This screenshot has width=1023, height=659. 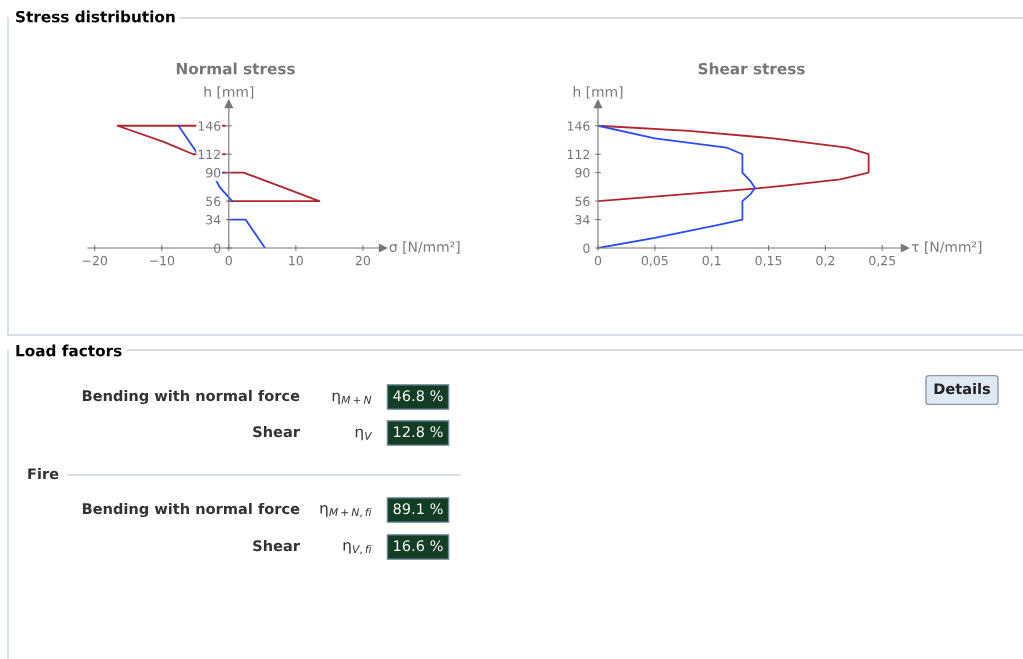 What do you see at coordinates (346, 511) in the screenshot?
I see `text: η$_{M+N,fi}$` at bounding box center [346, 511].